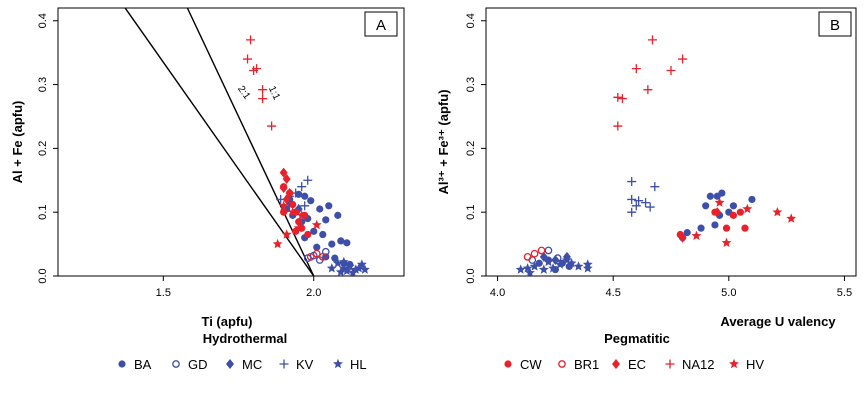 This screenshot has width=864, height=407. I want to click on y-axis-label: Al³⁺ + Fe³⁺ (apfu), so click(443, 141).